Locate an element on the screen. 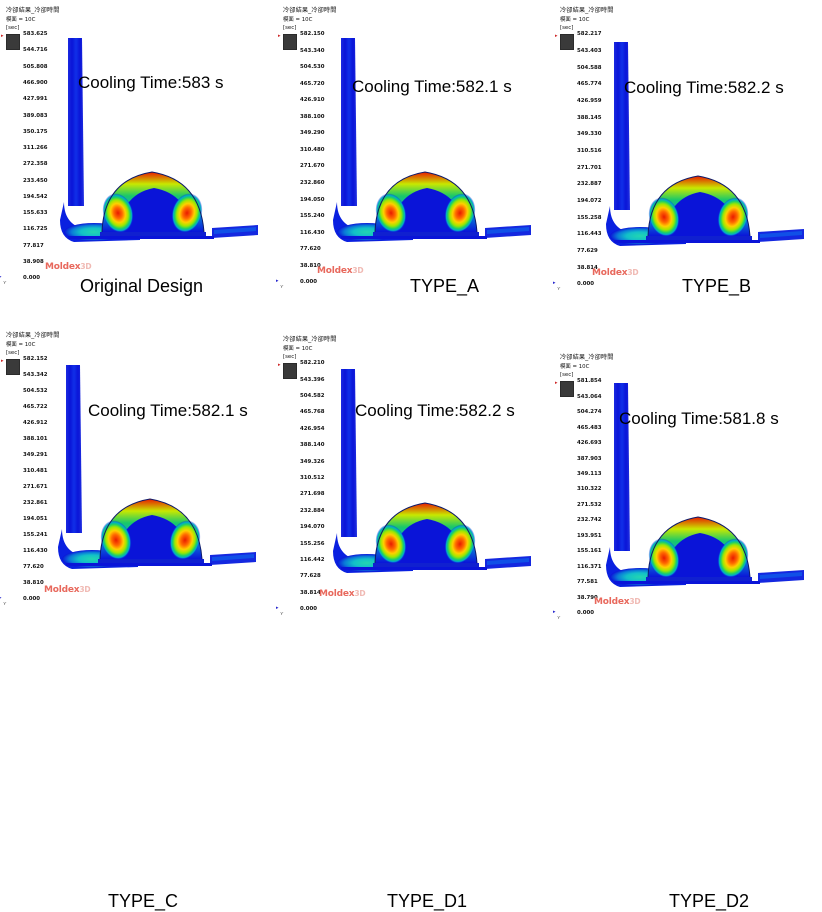 The image size is (822, 912). color-scale-tick-label: 583.625 is located at coordinates (35, 34).